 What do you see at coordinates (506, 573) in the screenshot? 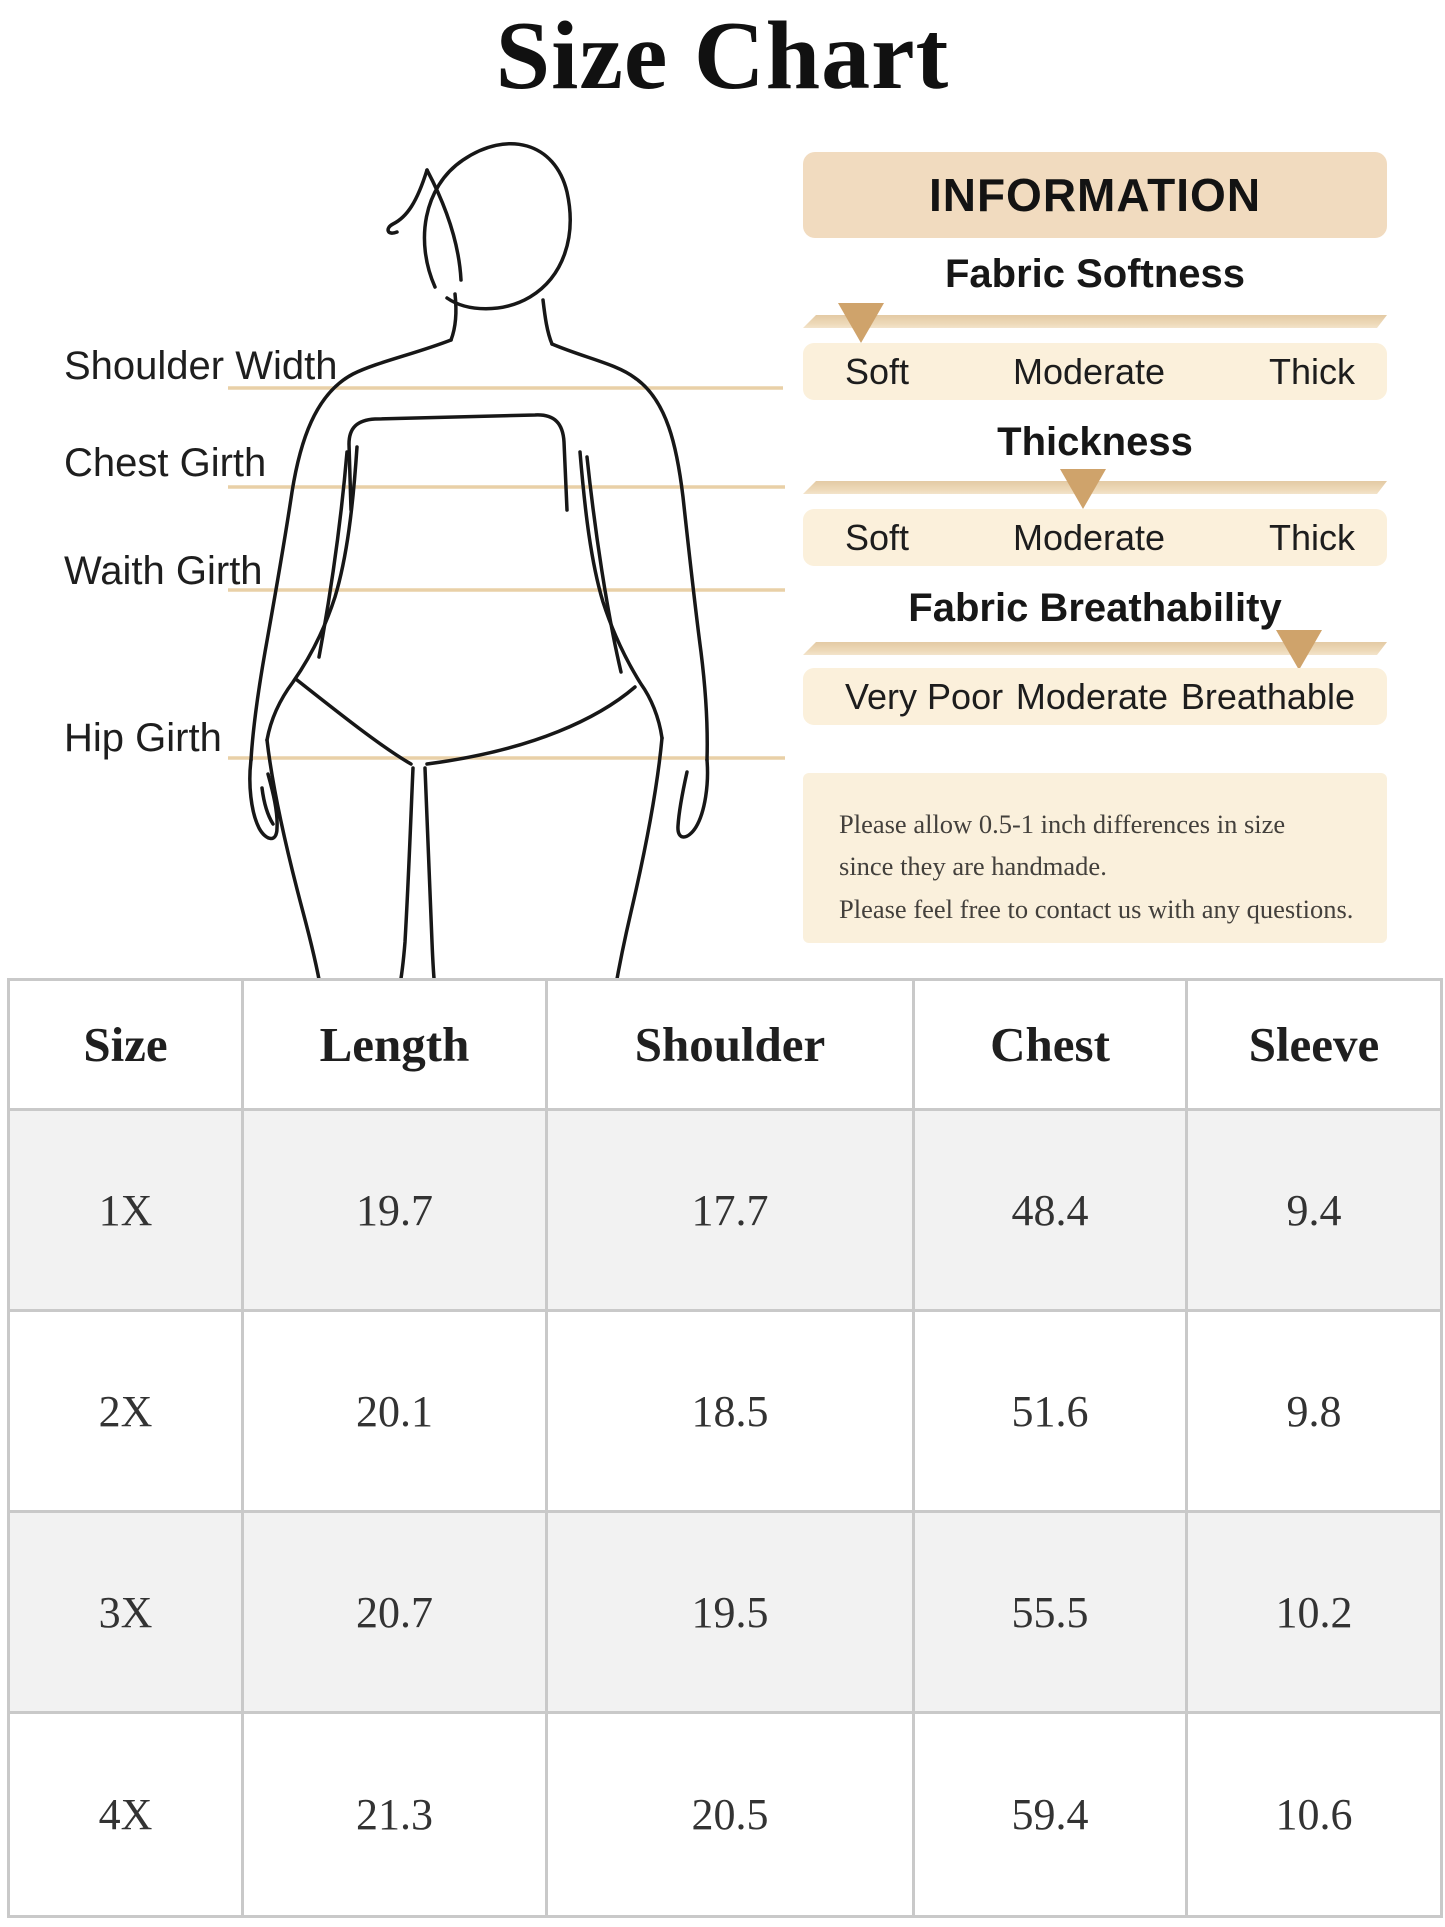
I see `measurement-lines` at bounding box center [506, 573].